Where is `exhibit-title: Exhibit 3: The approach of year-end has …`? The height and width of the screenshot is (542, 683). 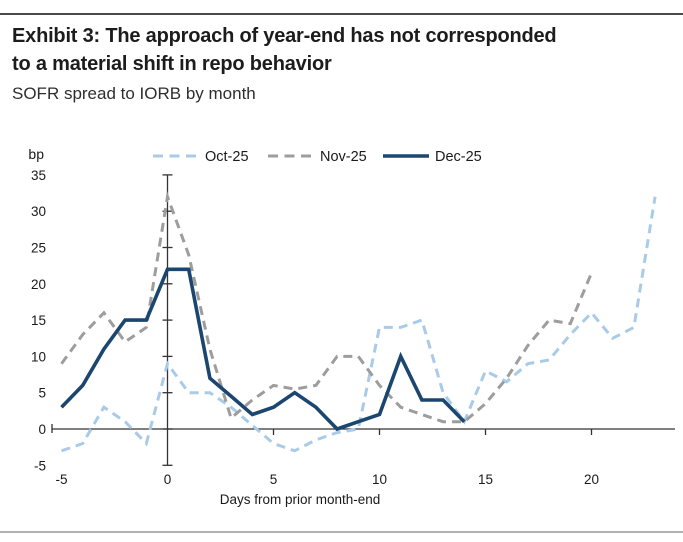 exhibit-title: Exhibit 3: The approach of year-end has … is located at coordinates (342, 50).